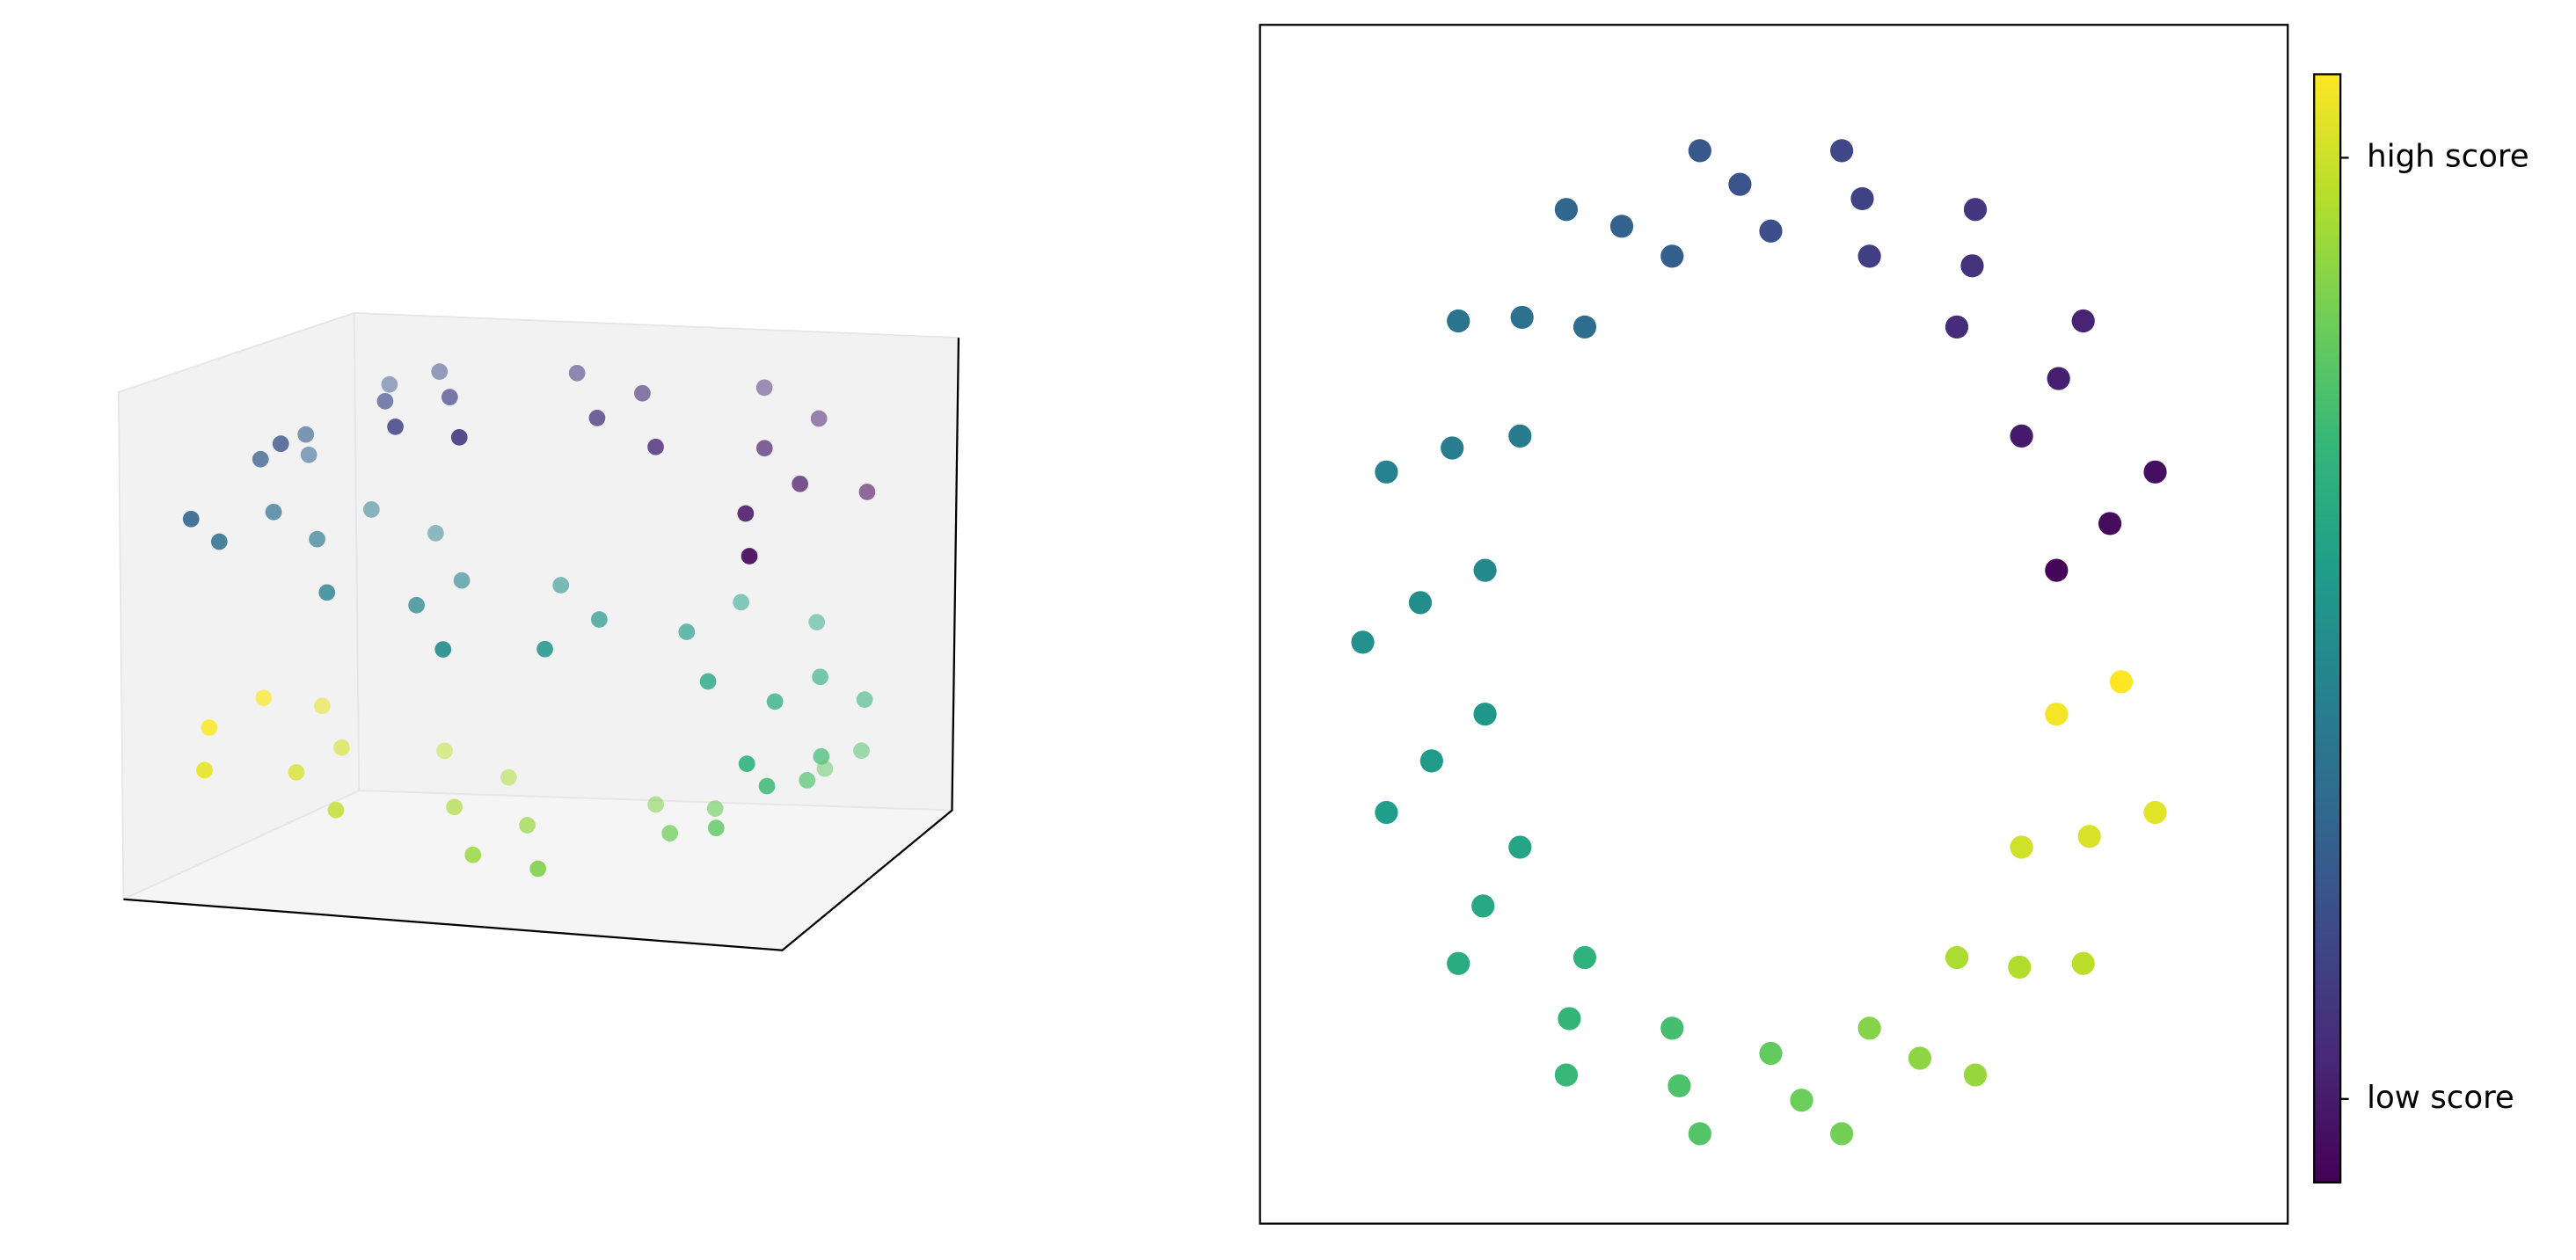 Image resolution: width=2576 pixels, height=1260 pixels. What do you see at coordinates (656, 562) in the screenshot?
I see `pane-back` at bounding box center [656, 562].